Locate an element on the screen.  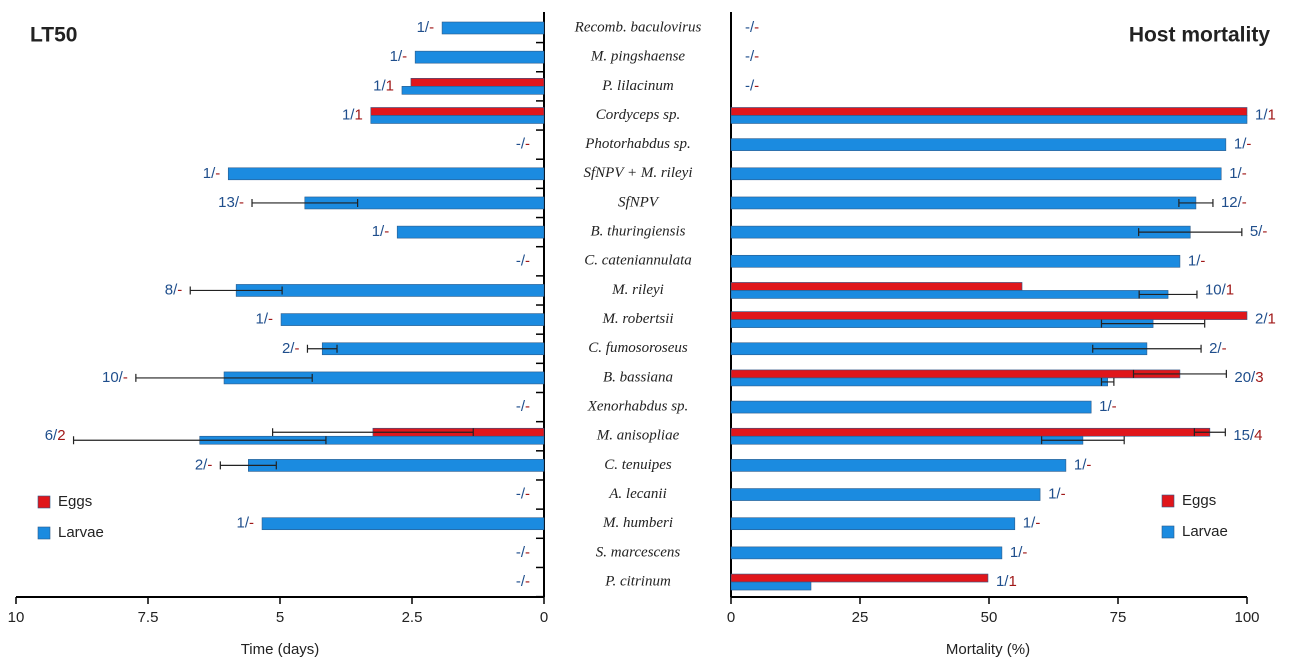
category-label: S. marcescens is located at coordinates (638, 552).